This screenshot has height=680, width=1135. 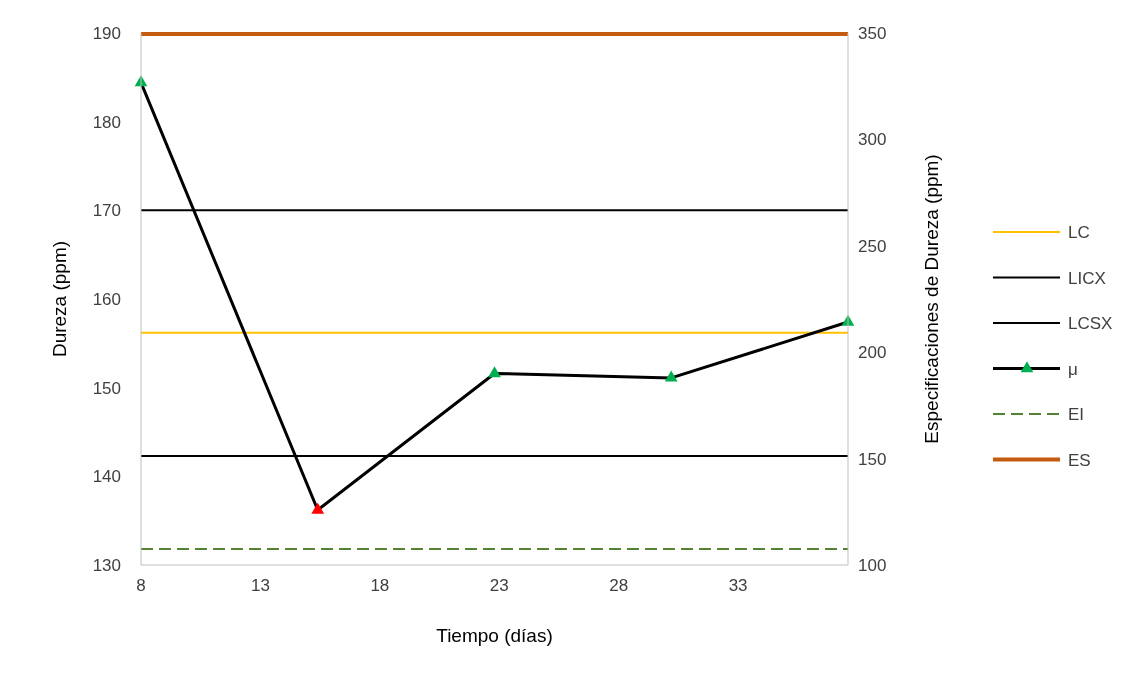 I want to click on x-tick-label: 13, so click(x=260, y=585).